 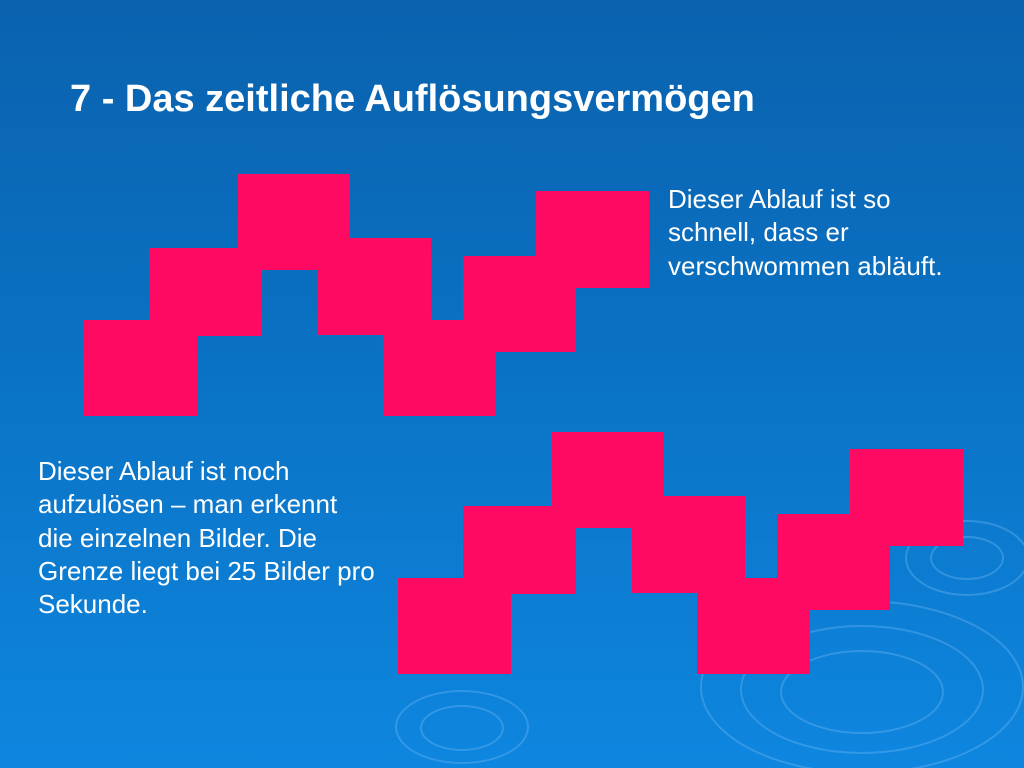 What do you see at coordinates (412, 99) in the screenshot?
I see `page-title: 7 - Das zeitliche Auflösungsvermögen` at bounding box center [412, 99].